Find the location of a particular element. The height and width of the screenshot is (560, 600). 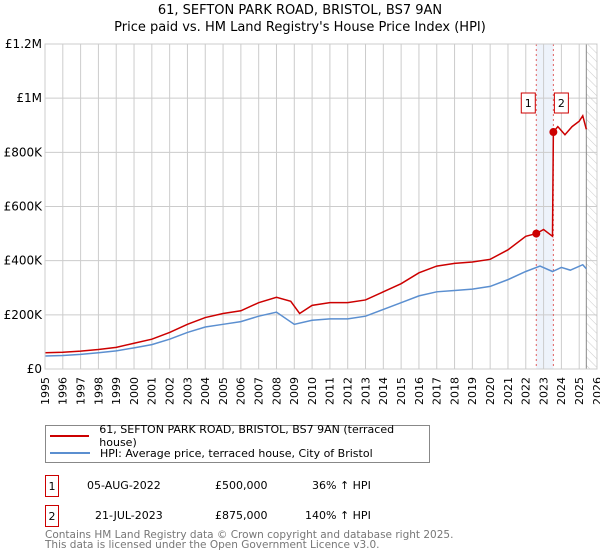

x-tick-label: 2022 is located at coordinates (526, 391).